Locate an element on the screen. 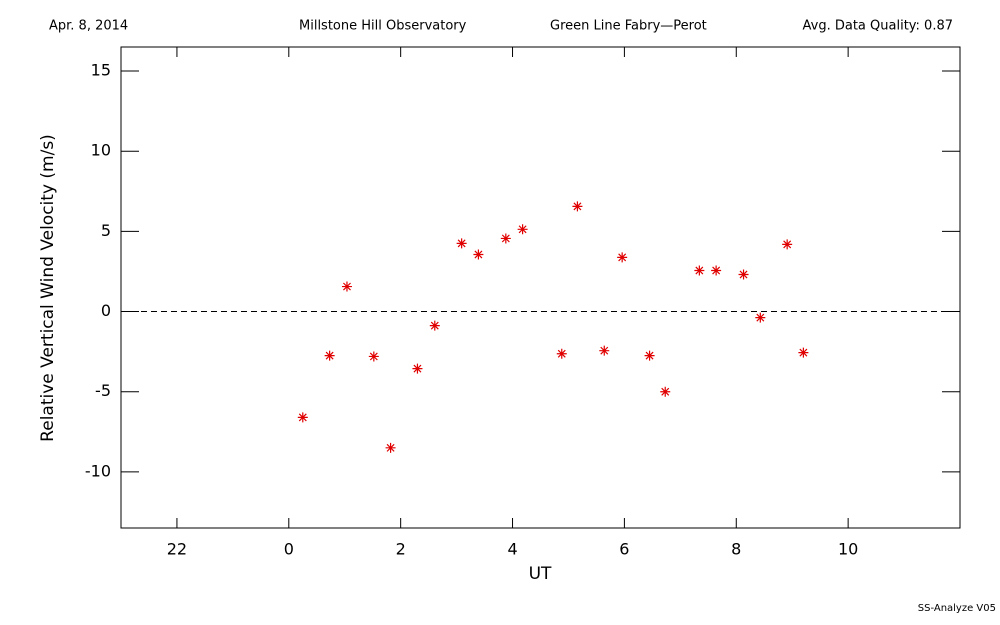  y-tick-label: -5 is located at coordinates (103, 390).